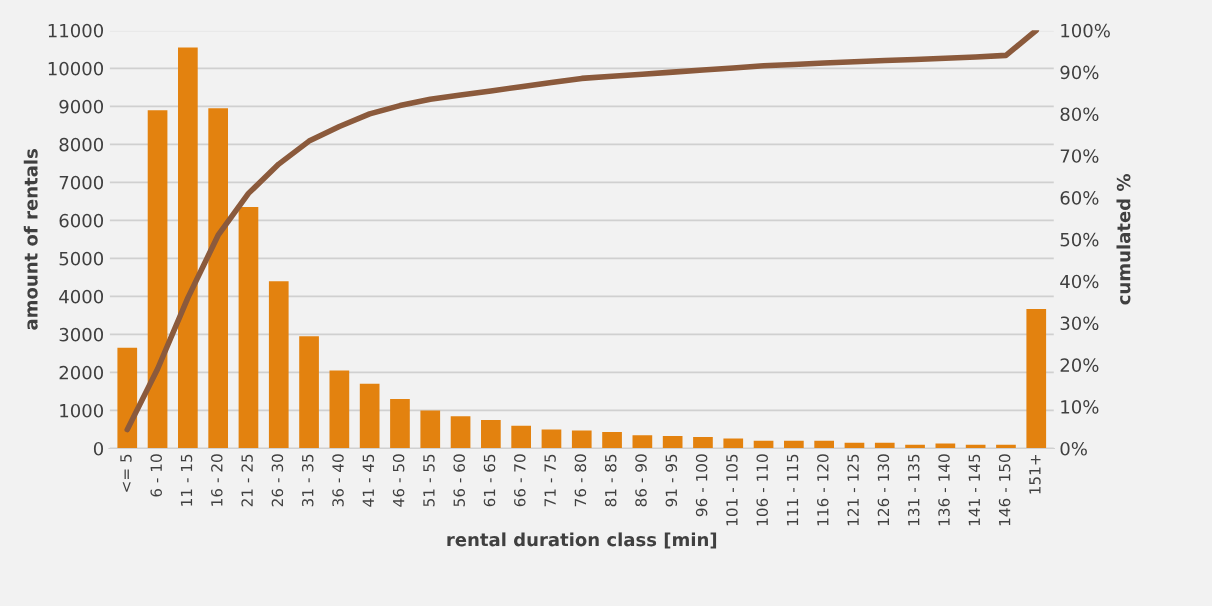 Image resolution: width=1212 pixels, height=606 pixels. I want to click on x-tick-label: 66 - 70, so click(520, 480).